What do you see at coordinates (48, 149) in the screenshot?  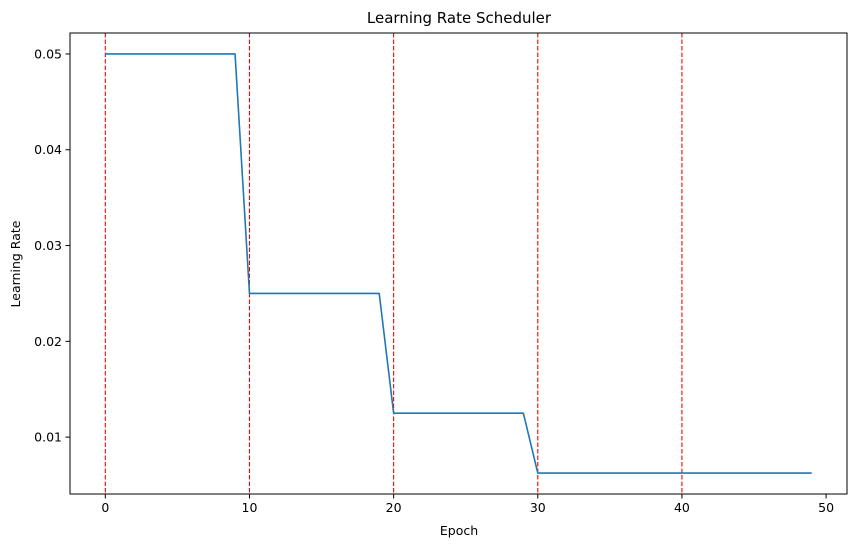 I see `y-tick-label: 0.04` at bounding box center [48, 149].